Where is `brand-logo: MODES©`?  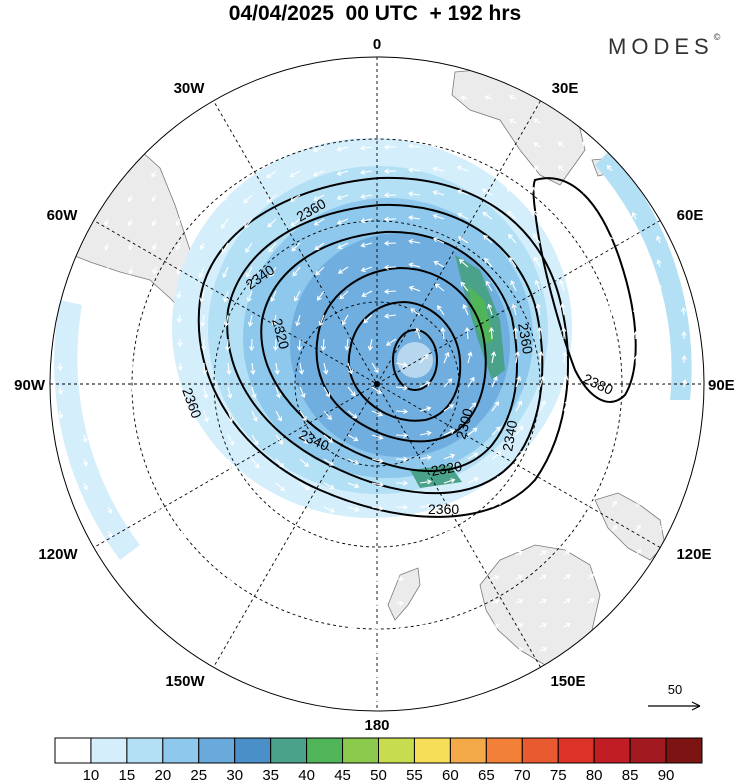
brand-logo: MODES© is located at coordinates (664, 46).